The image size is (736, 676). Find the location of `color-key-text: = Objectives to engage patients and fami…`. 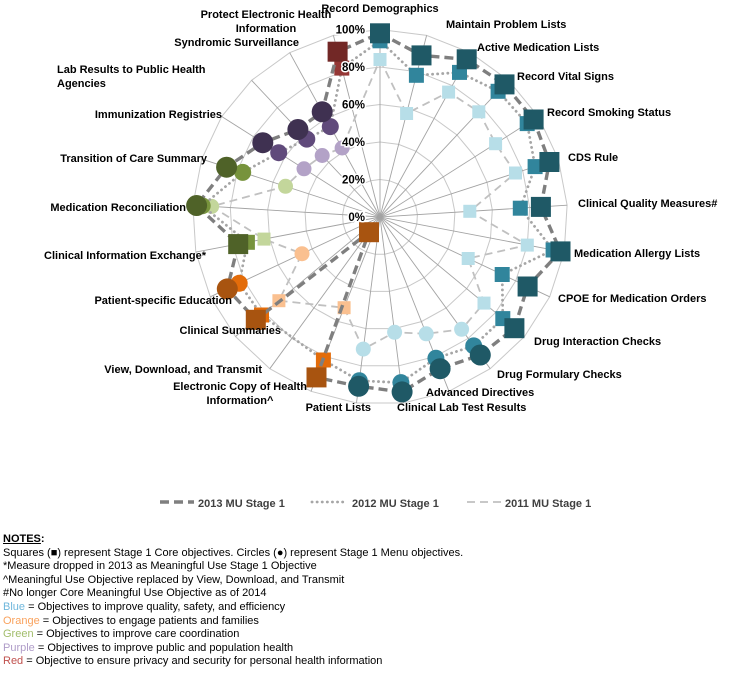

color-key-text: = Objectives to engage patients and fami… is located at coordinates (149, 620).